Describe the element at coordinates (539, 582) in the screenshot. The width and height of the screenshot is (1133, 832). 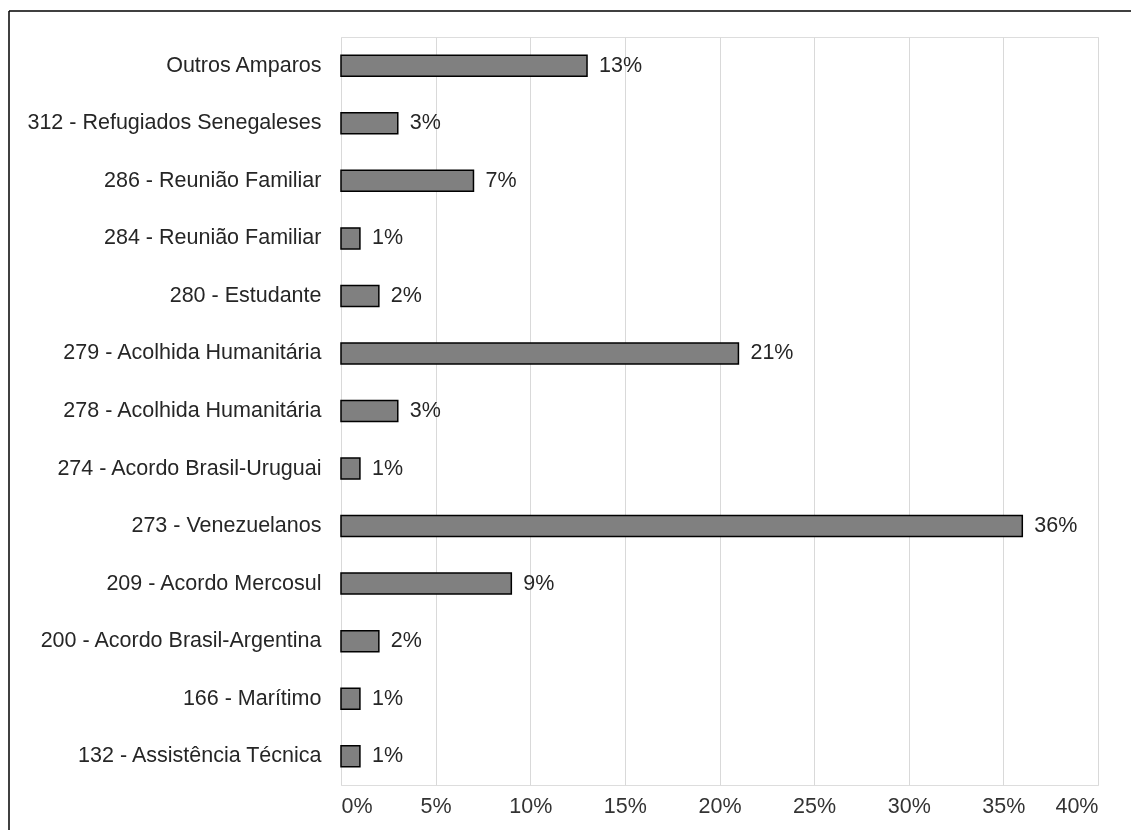
I see `data-label: 9%` at that location.